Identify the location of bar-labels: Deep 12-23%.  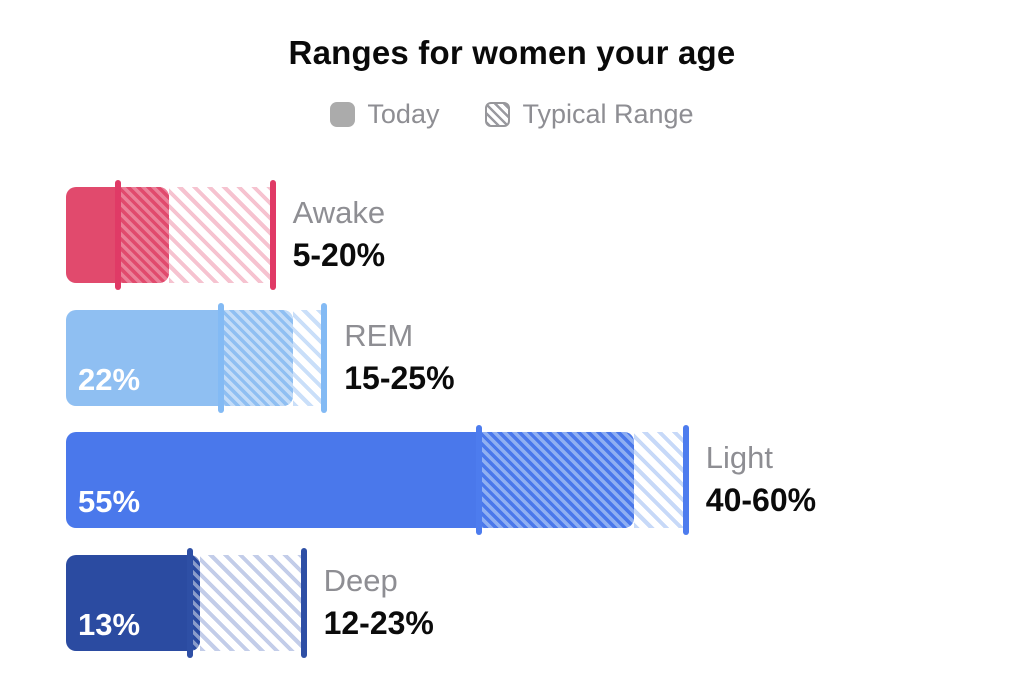
(379, 603).